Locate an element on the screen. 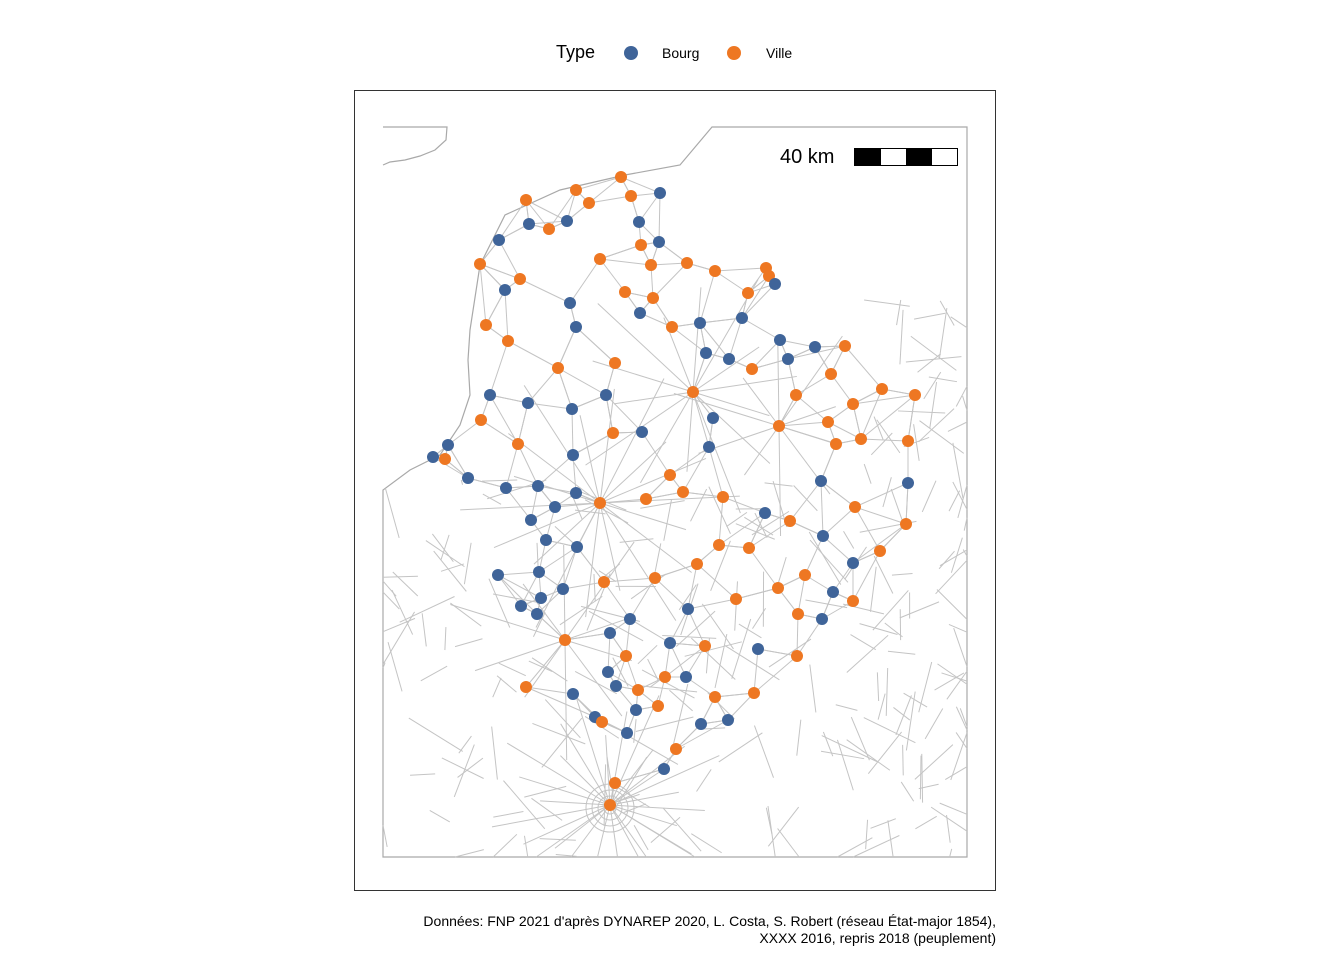 The width and height of the screenshot is (1344, 960). scale-label: 40 km is located at coordinates (807, 157).